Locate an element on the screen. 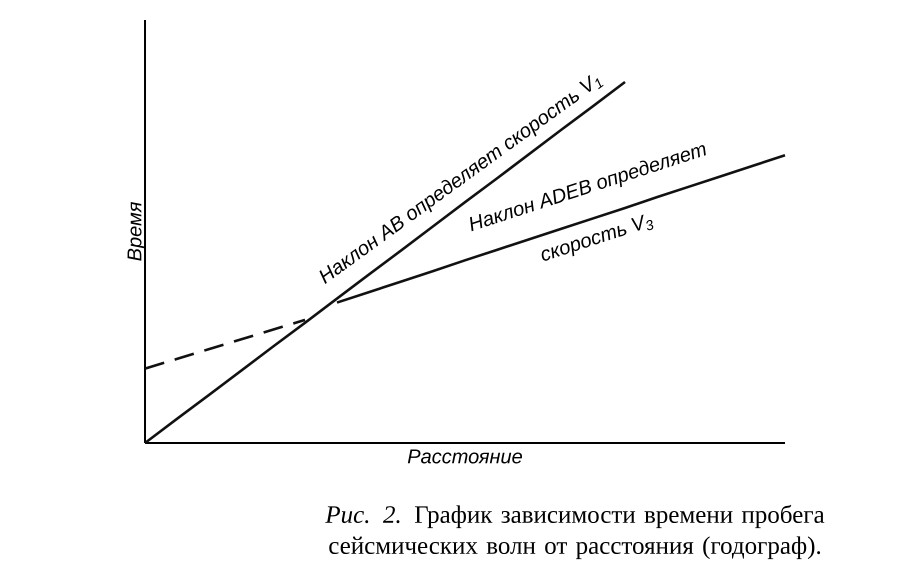  text: Рис. 2. График зависимости времени пробега сейсмических волн от расстояния (годограф). is located at coordinates (574, 532).